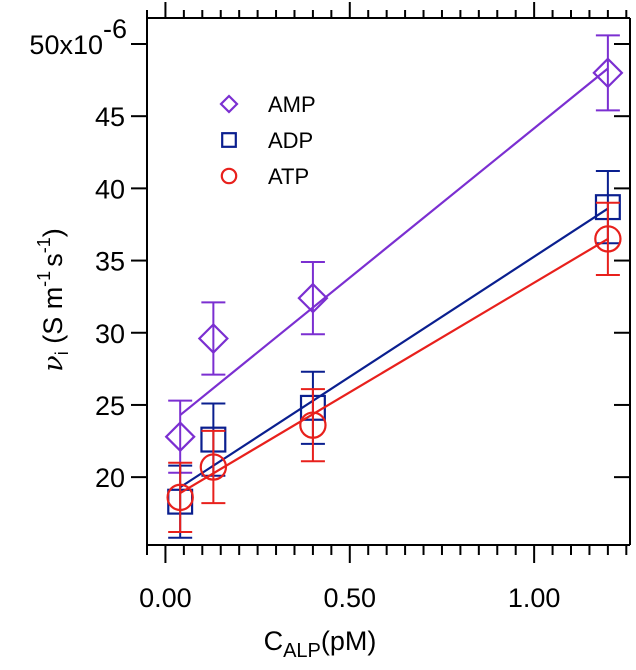 The height and width of the screenshot is (670, 636). Describe the element at coordinates (320, 644) in the screenshot. I see `x-axis-title: CALP(pM)` at that location.